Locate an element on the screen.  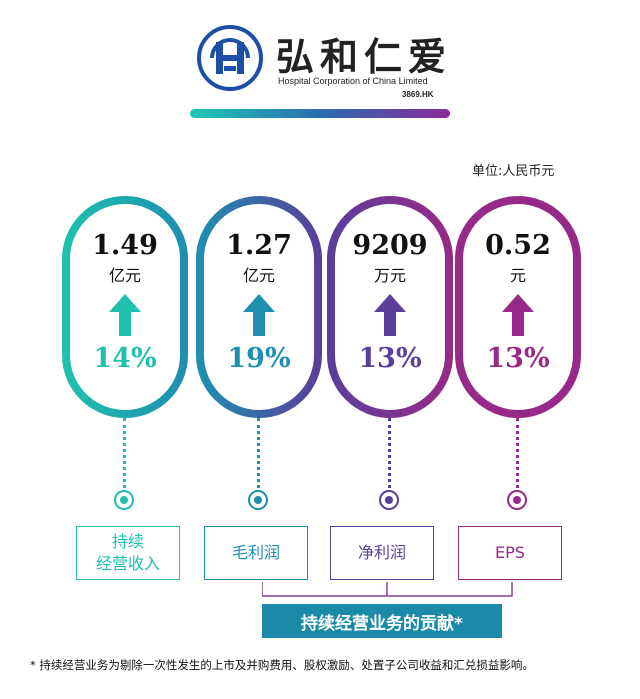
metric-label: EPS is located at coordinates (510, 553).